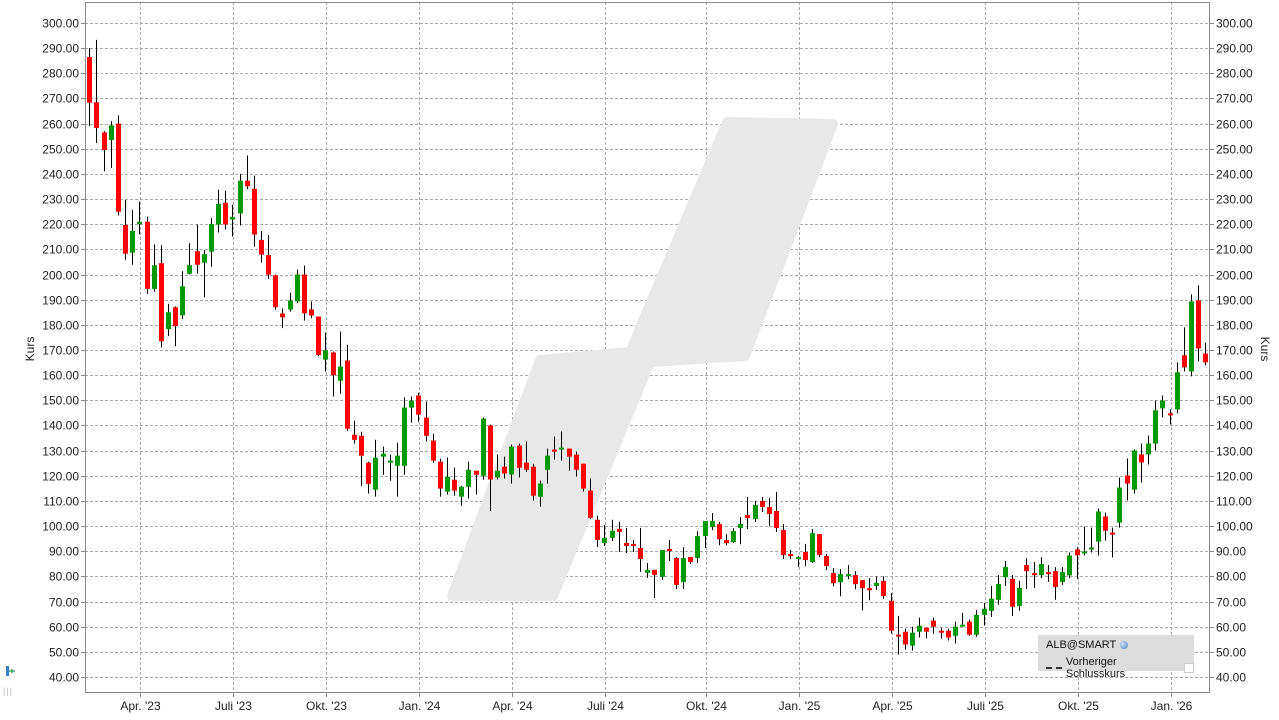 Image resolution: width=1279 pixels, height=720 pixels. What do you see at coordinates (1078, 706) in the screenshot?
I see `x-tick-label: Okt. '25` at bounding box center [1078, 706].